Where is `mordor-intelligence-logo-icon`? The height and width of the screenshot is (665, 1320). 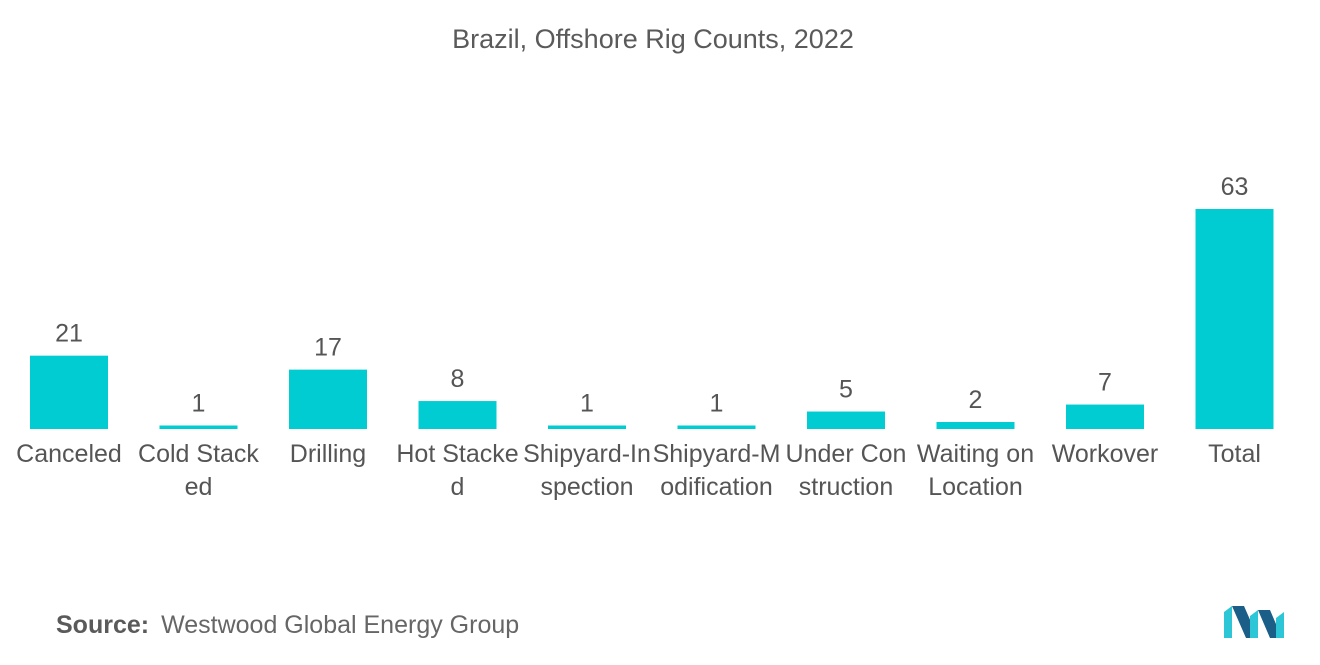
mordor-intelligence-logo-icon is located at coordinates (1254, 622).